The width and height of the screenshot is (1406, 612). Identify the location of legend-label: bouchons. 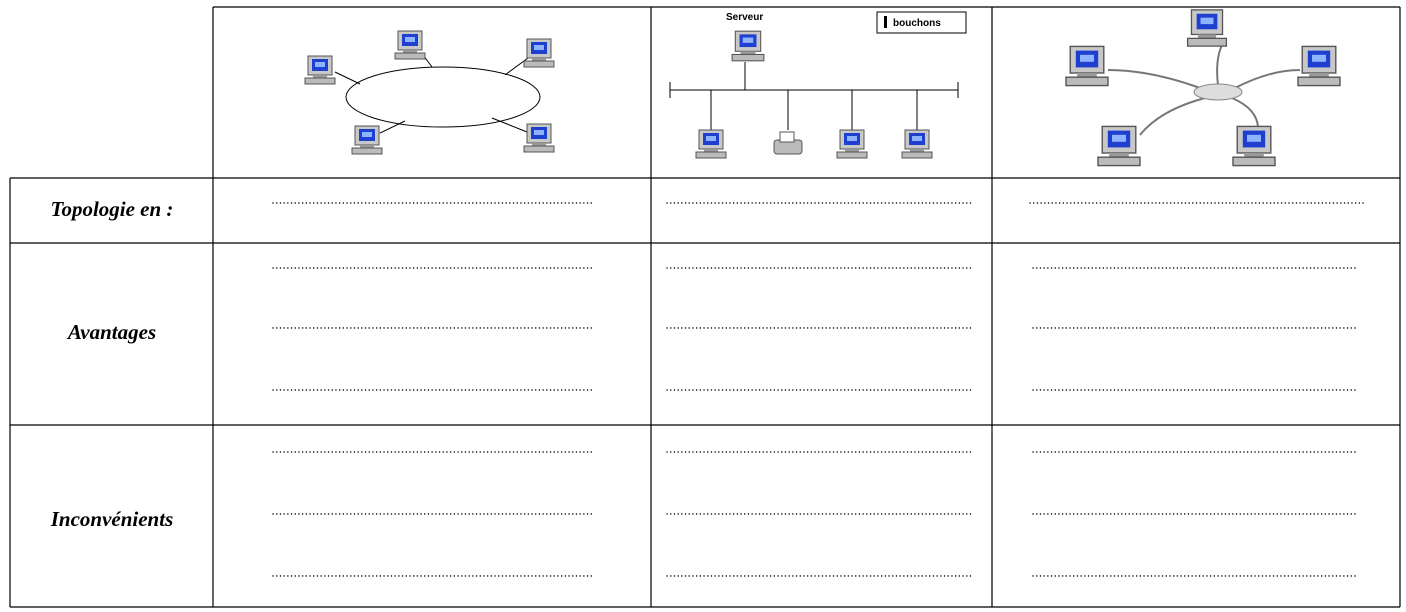
(917, 23).